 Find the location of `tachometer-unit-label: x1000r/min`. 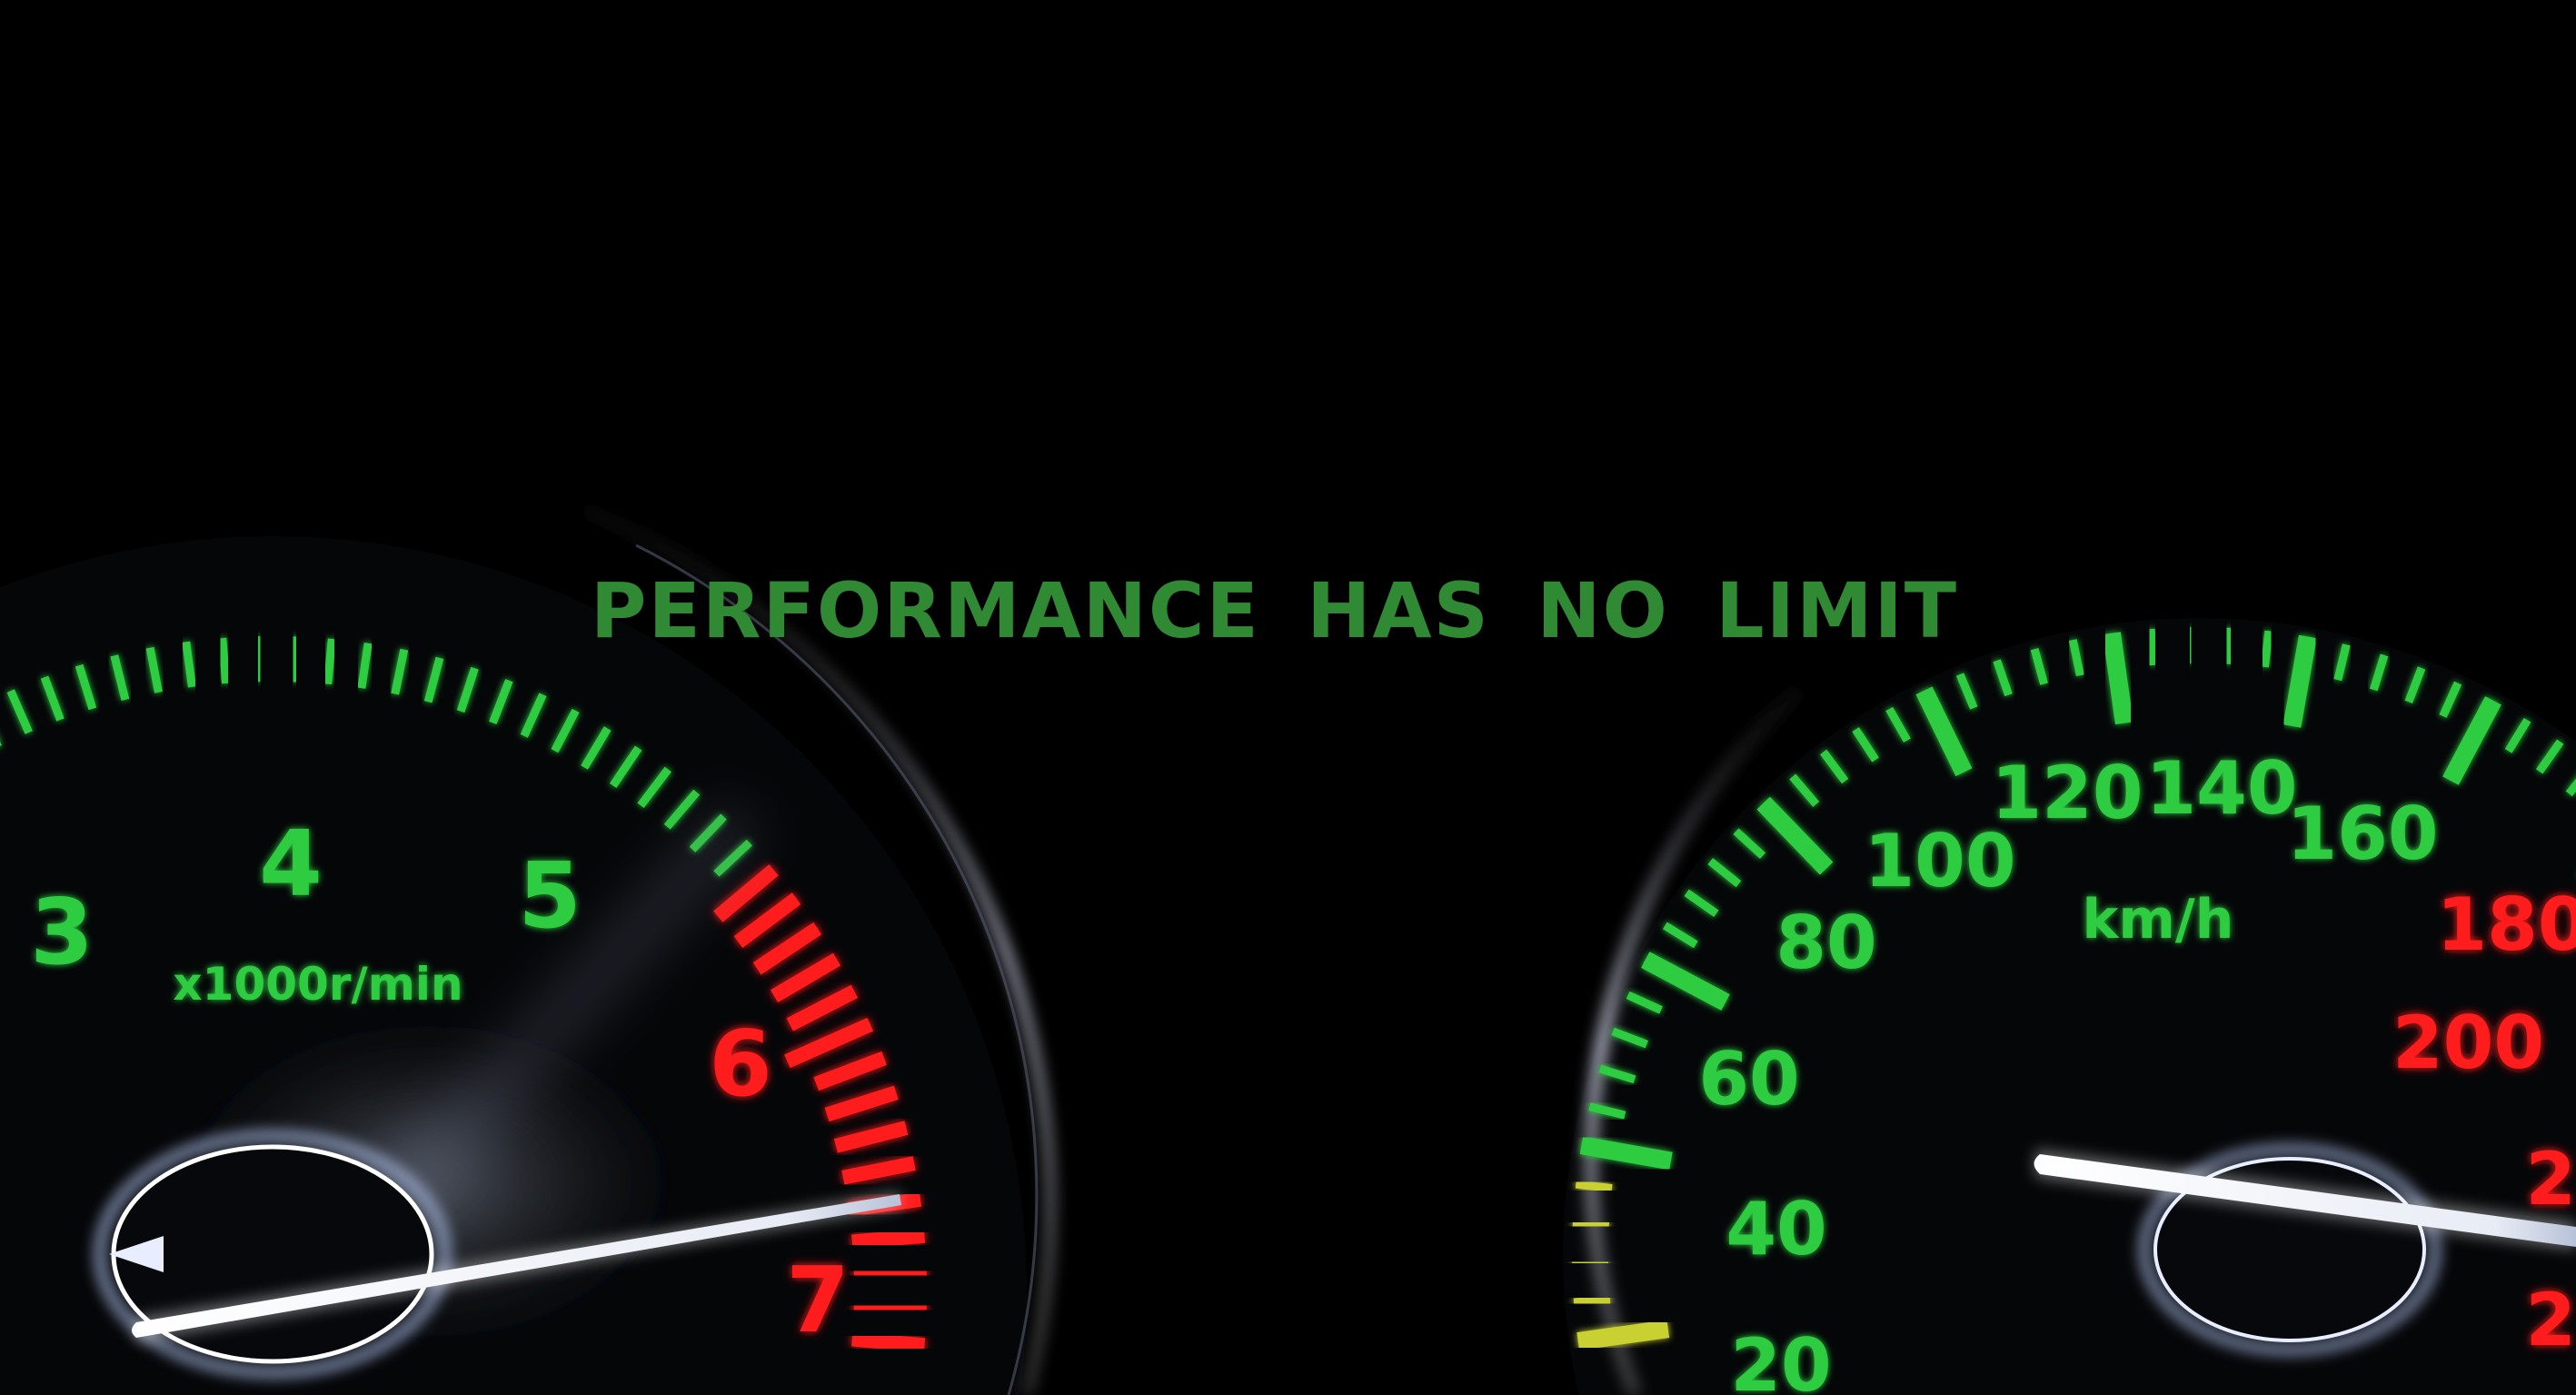

tachometer-unit-label: x1000r/min is located at coordinates (318, 984).